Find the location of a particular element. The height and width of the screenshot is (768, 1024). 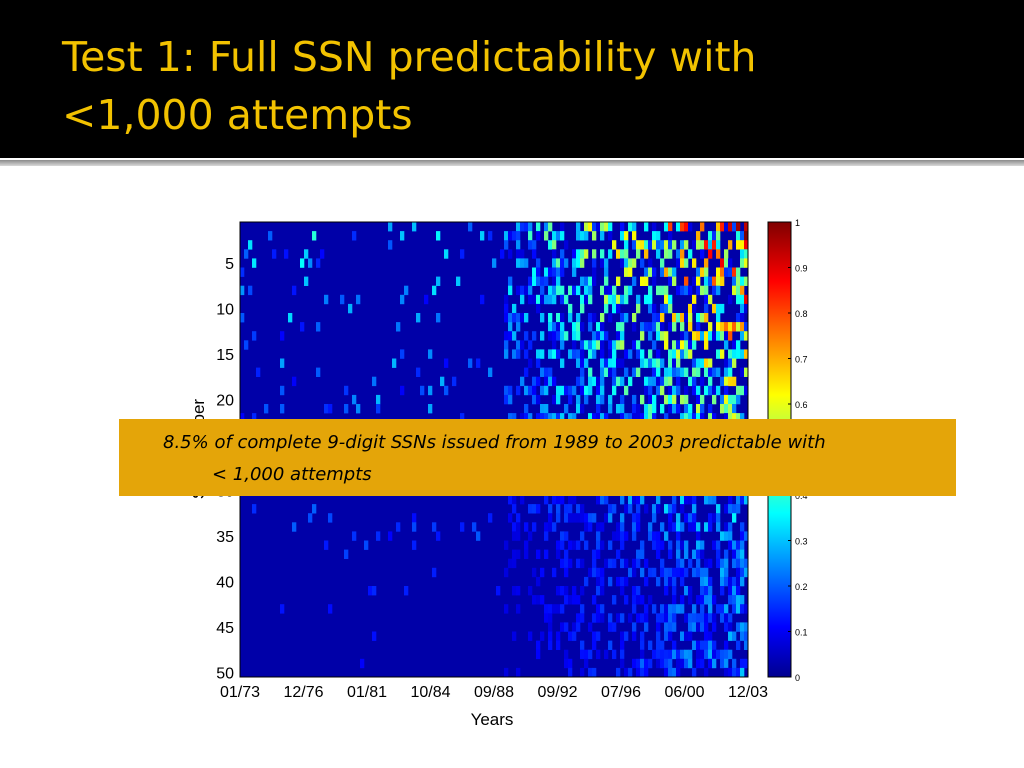

colorbar-tick-label: 0.4 is located at coordinates (801, 496).